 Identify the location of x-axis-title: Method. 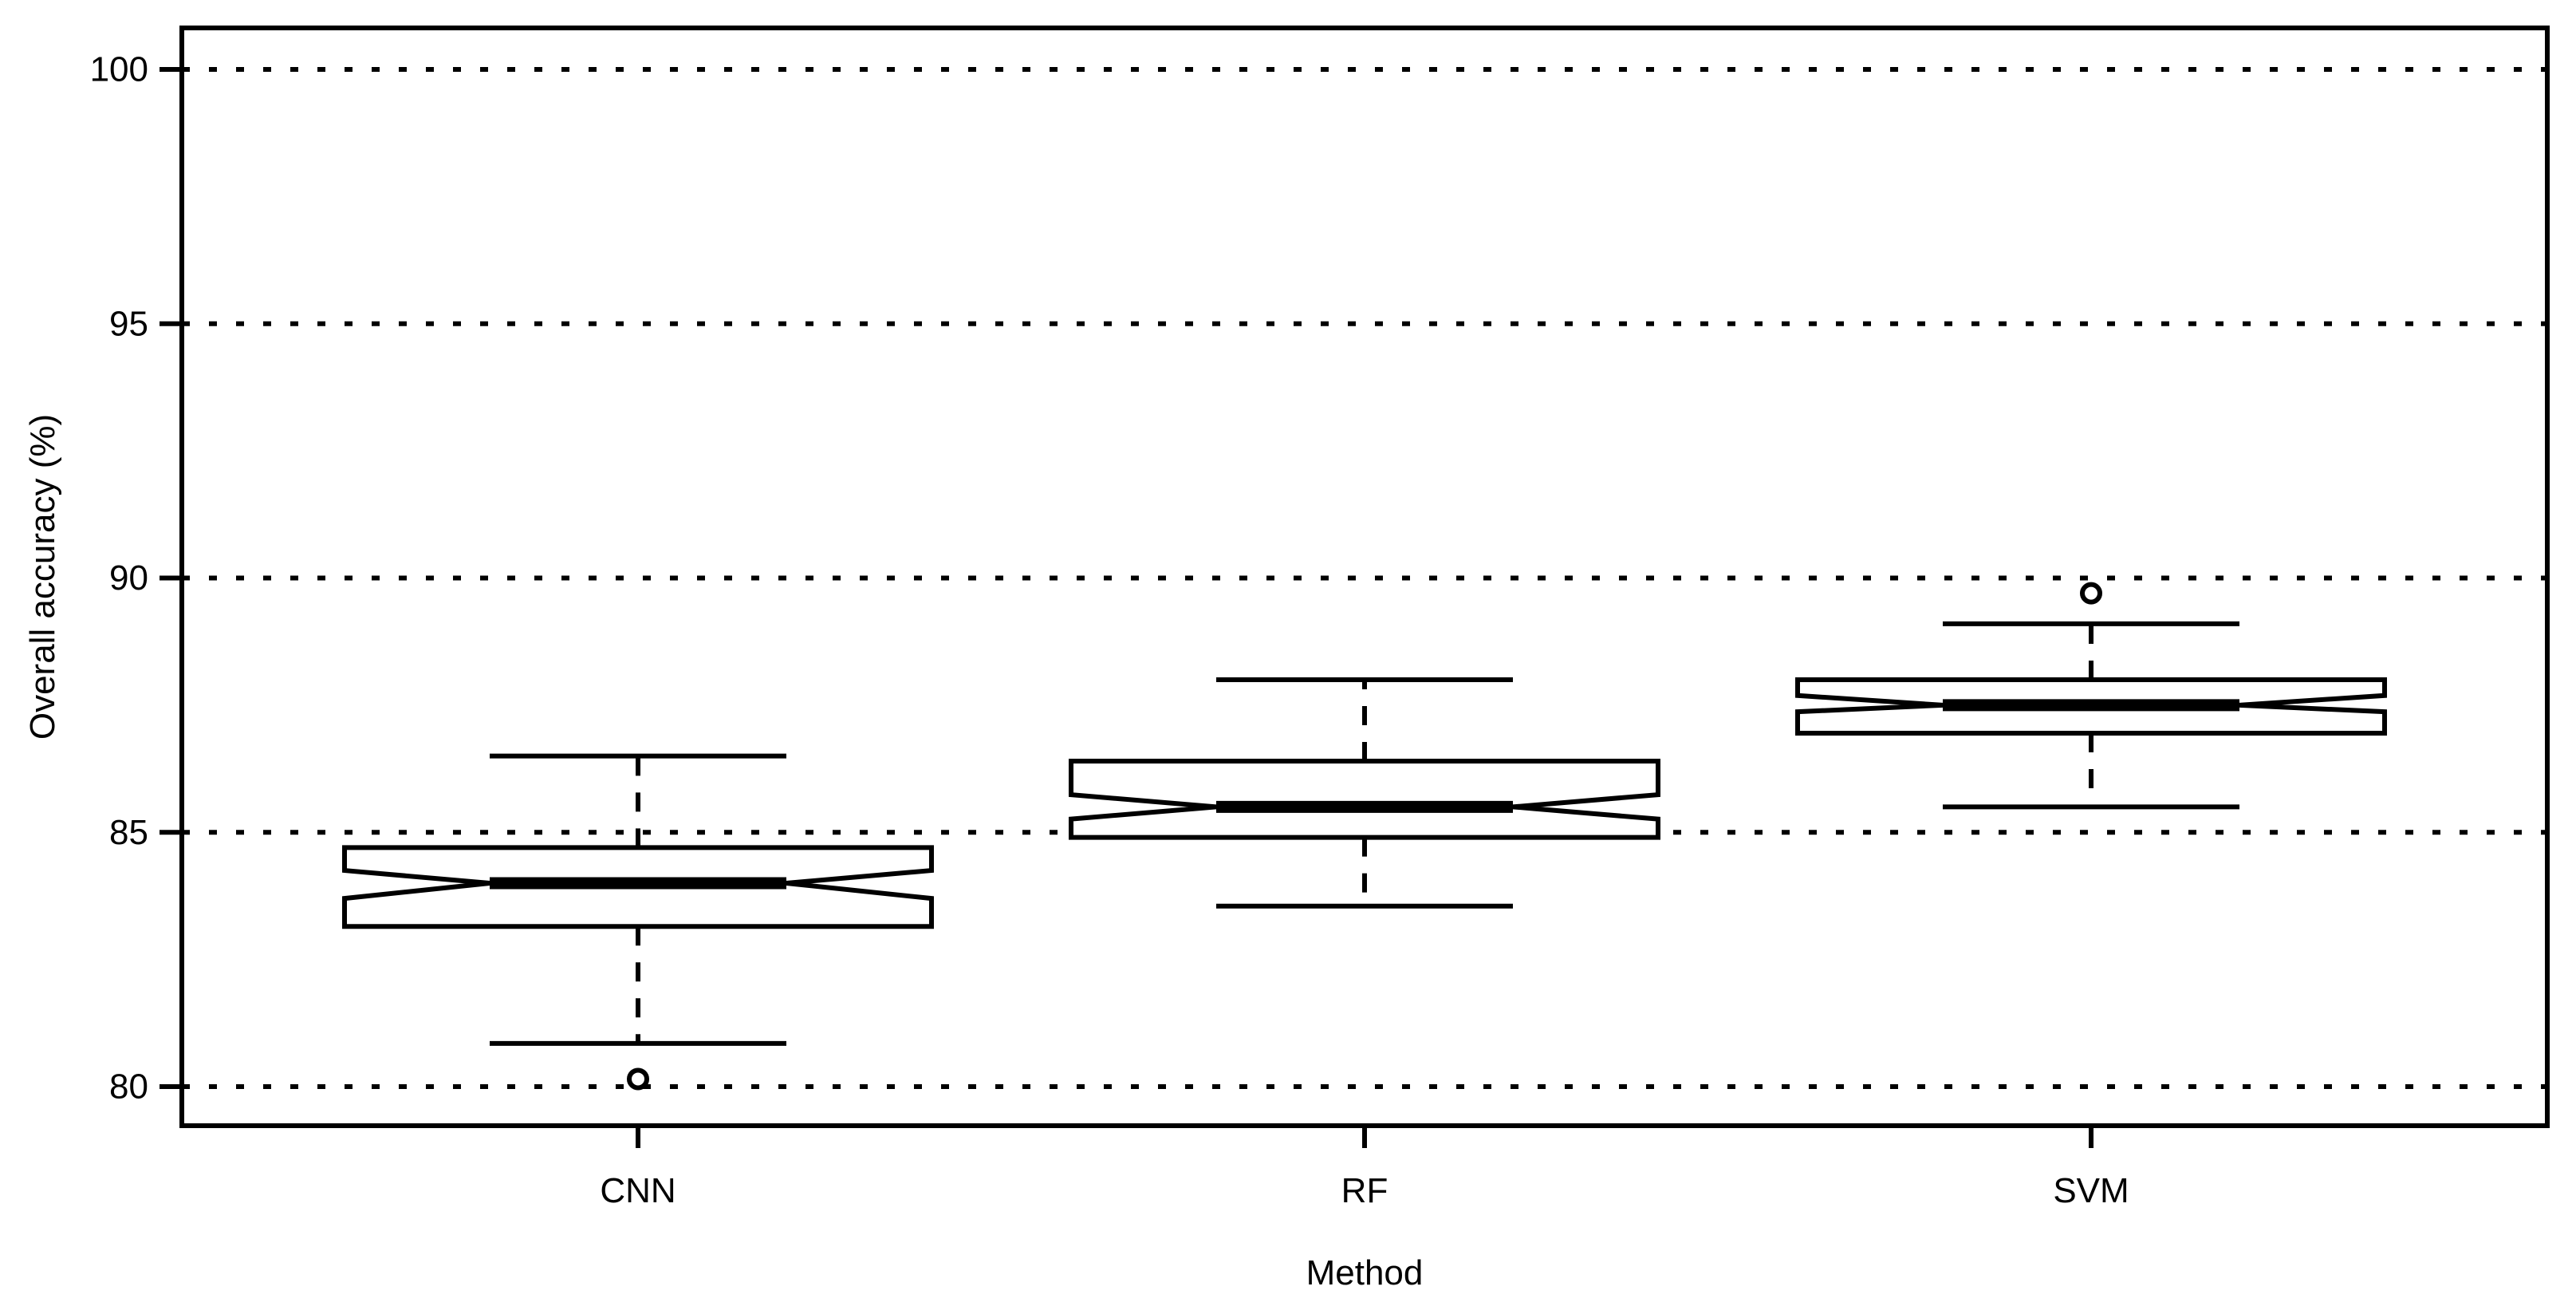
(1365, 1272).